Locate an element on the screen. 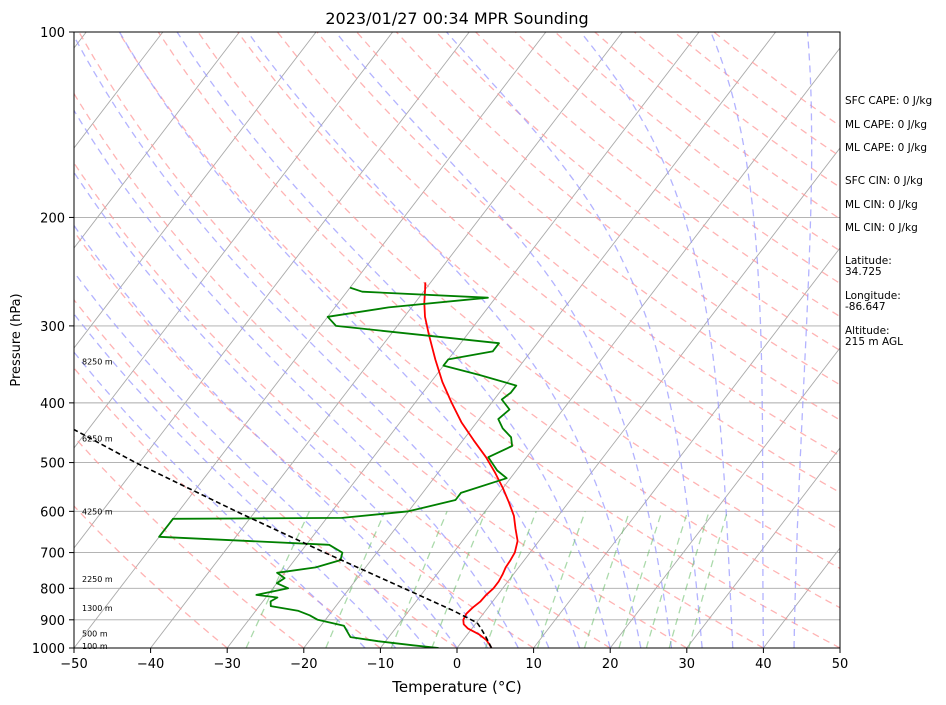  y-tick-label: 800 is located at coordinates (52, 589).